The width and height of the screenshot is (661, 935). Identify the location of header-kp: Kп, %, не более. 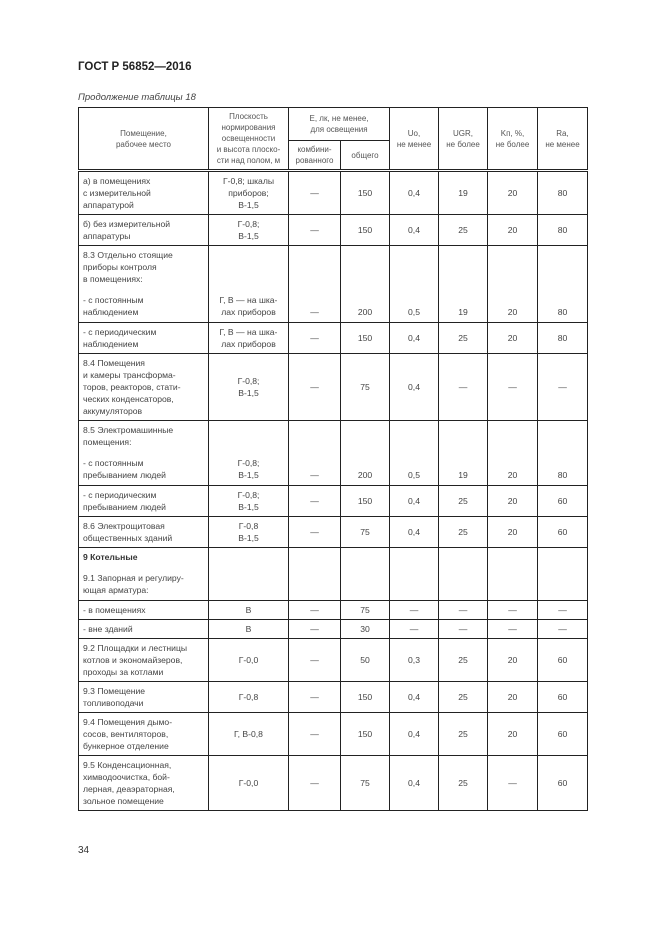
(513, 139).